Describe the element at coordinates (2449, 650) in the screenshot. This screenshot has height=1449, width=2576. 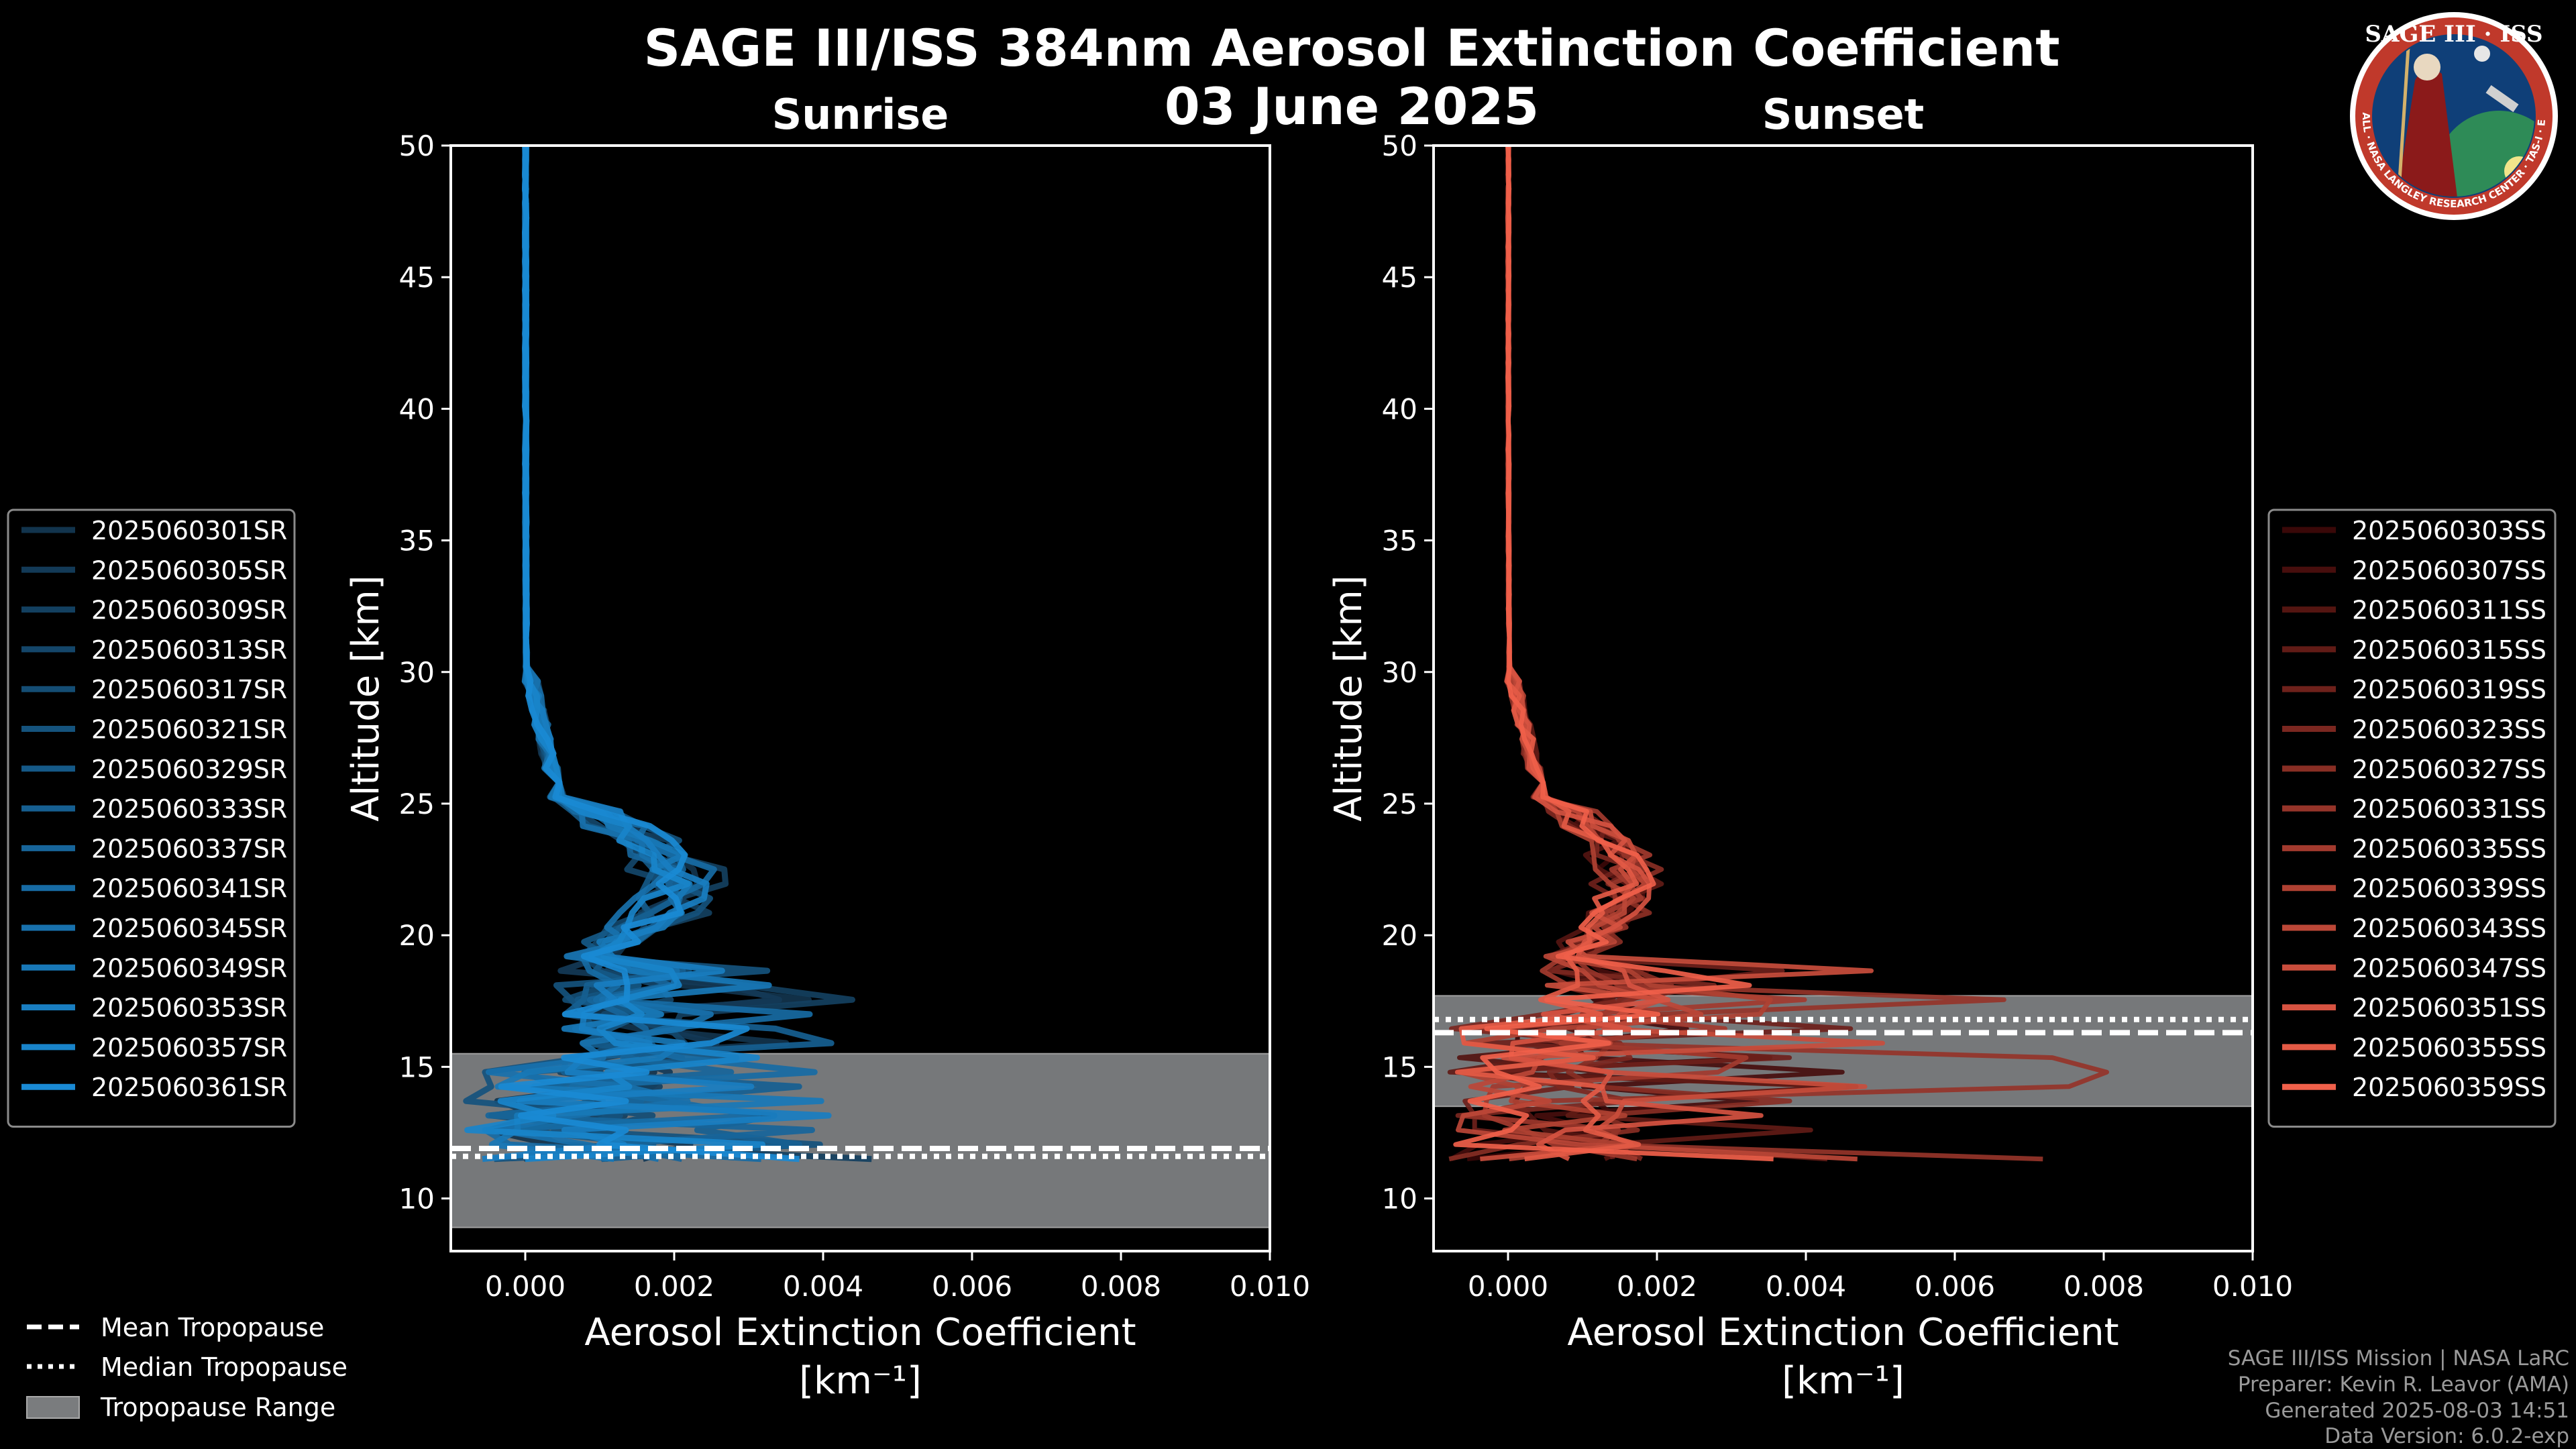
I see `legend-label-2025060315SS: 2025060315SS` at that location.